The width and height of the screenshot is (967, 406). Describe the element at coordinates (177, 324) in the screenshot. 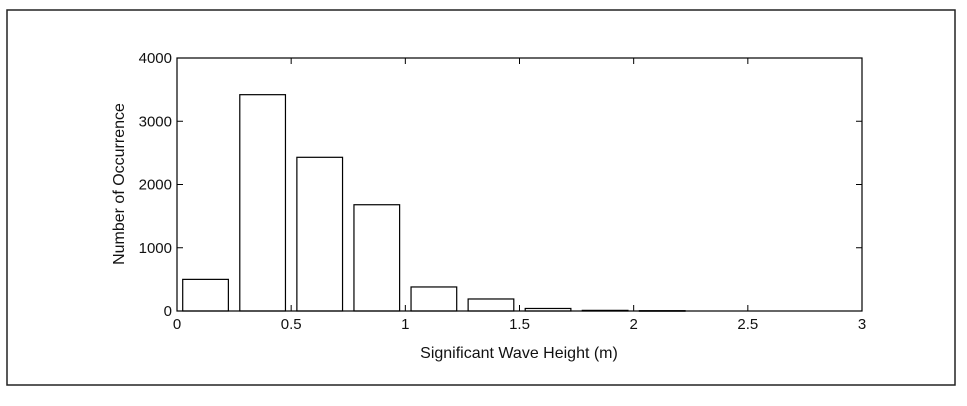

I see `x-tick-label: 0` at that location.